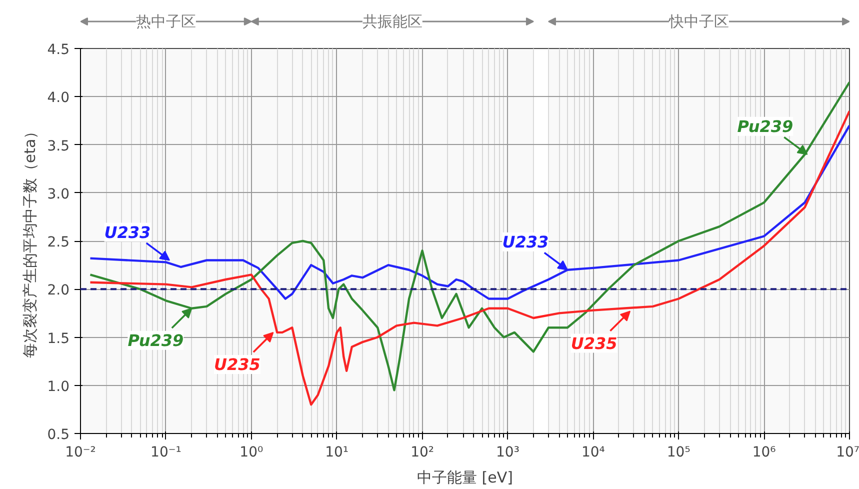  Describe the element at coordinates (678, 452) in the screenshot. I see `x-tick-label: 10⁵` at that location.